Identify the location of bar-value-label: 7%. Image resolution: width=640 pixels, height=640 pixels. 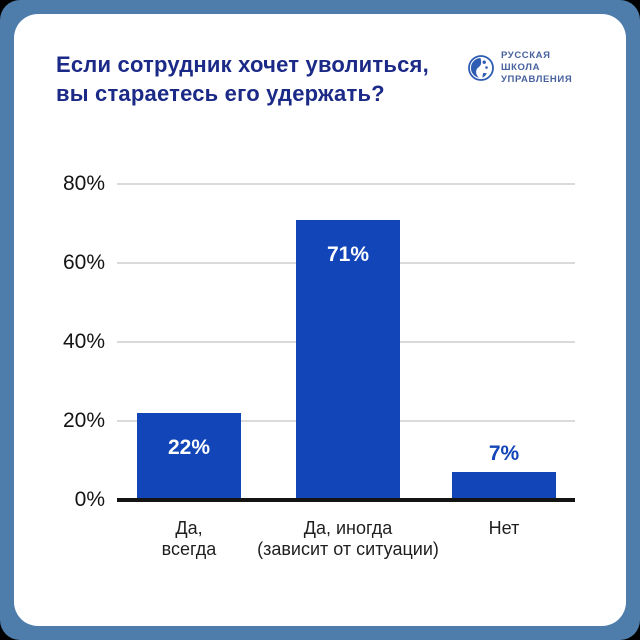
(504, 454).